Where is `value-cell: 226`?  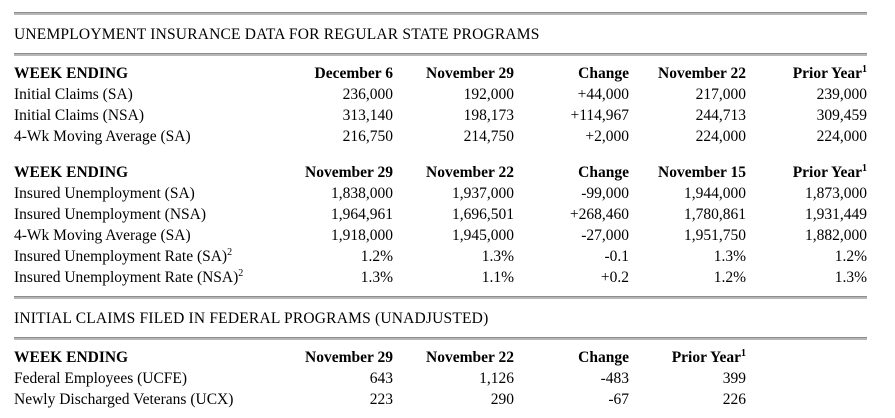
value-cell: 226 is located at coordinates (734, 399).